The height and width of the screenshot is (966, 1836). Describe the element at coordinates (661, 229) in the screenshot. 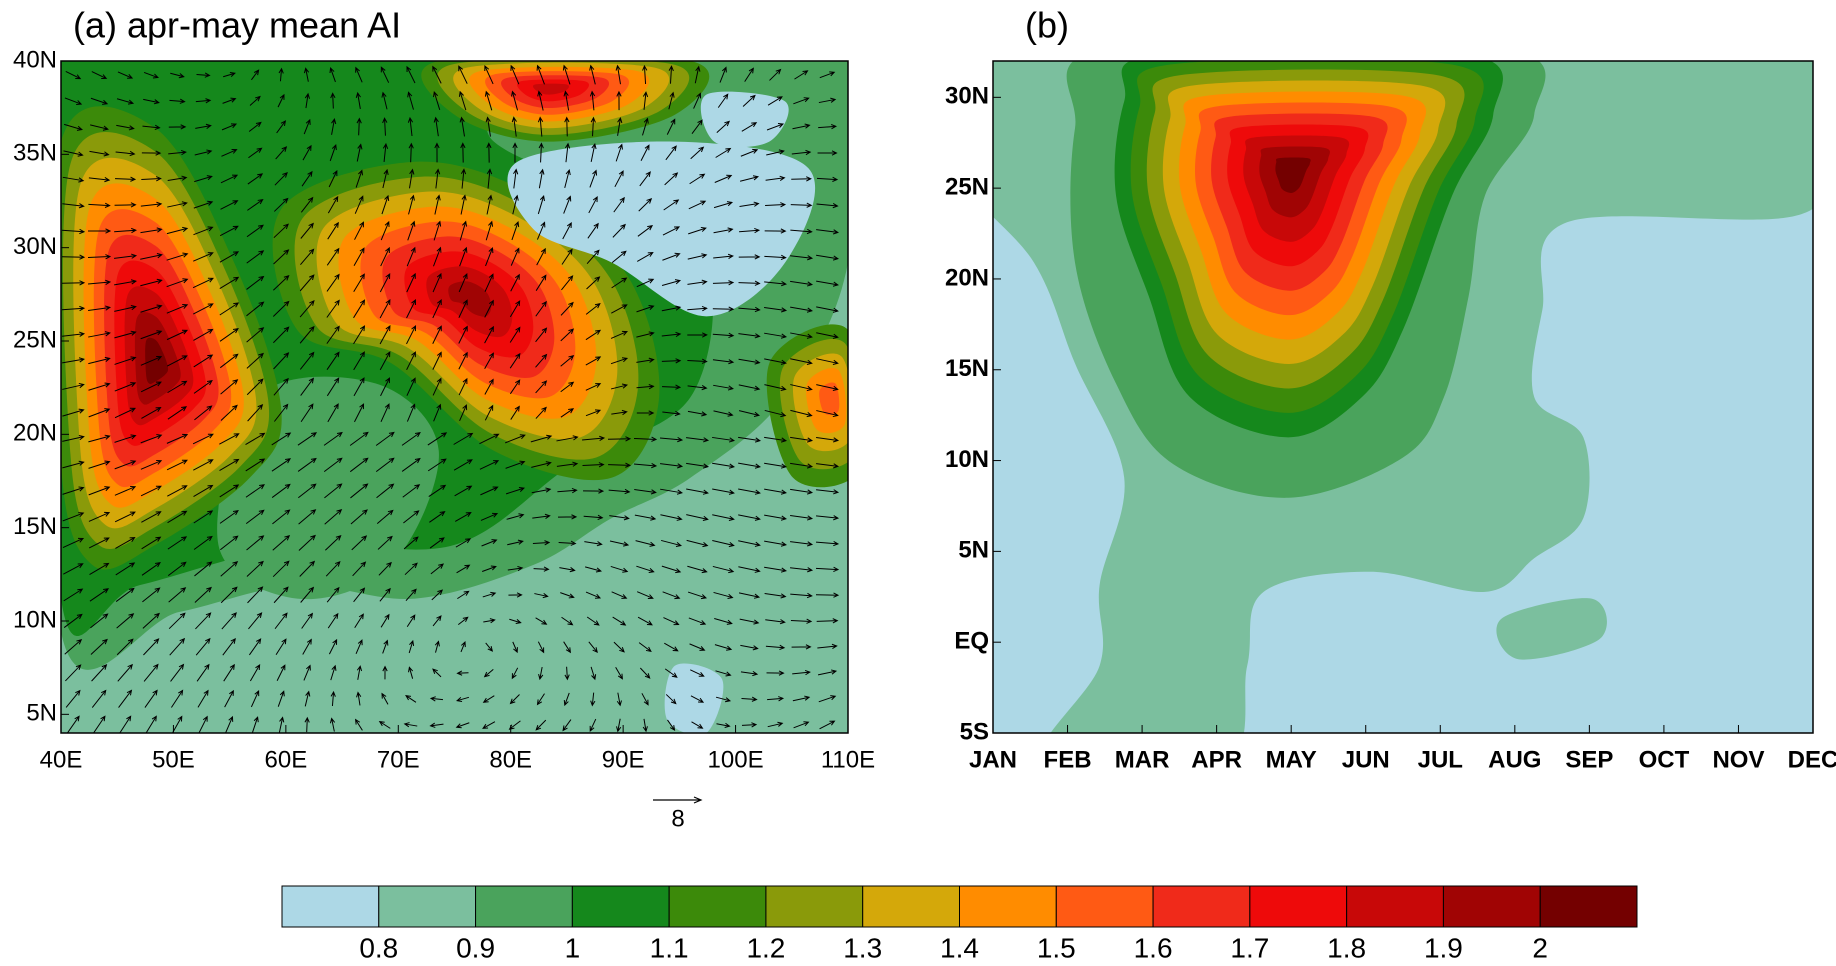

I see `contour-fill` at that location.